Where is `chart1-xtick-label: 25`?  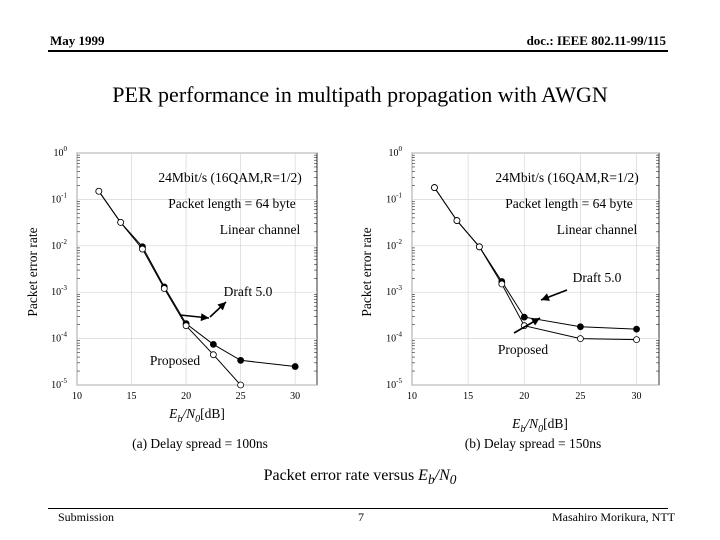
chart1-xtick-label: 25 is located at coordinates (241, 396).